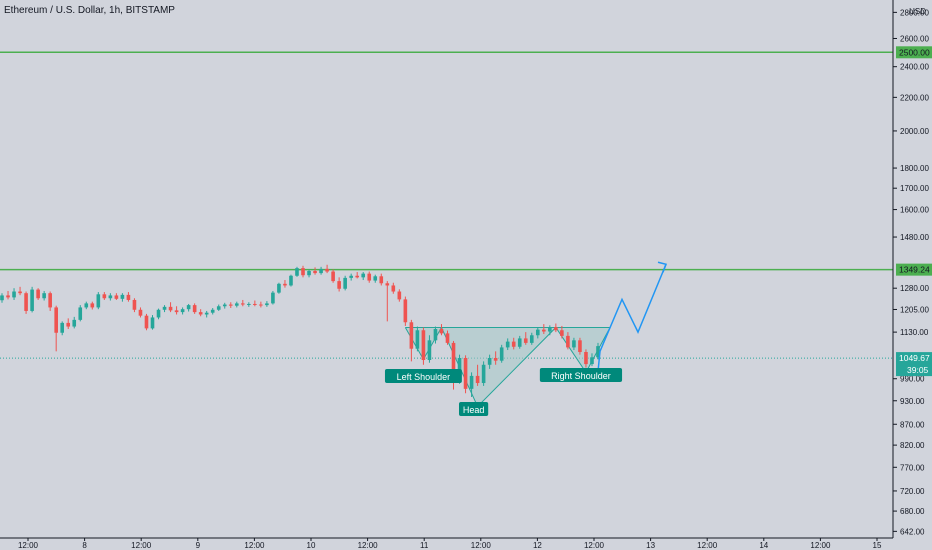  Describe the element at coordinates (508, 367) in the screenshot. I see `pattern-fill` at that location.